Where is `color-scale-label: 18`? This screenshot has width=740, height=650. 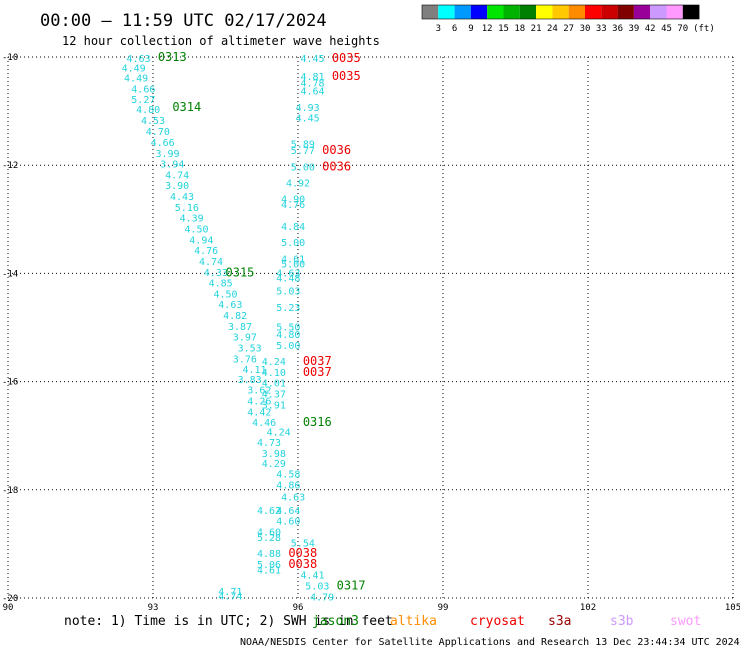 color-scale-label: 18 is located at coordinates (519, 29).